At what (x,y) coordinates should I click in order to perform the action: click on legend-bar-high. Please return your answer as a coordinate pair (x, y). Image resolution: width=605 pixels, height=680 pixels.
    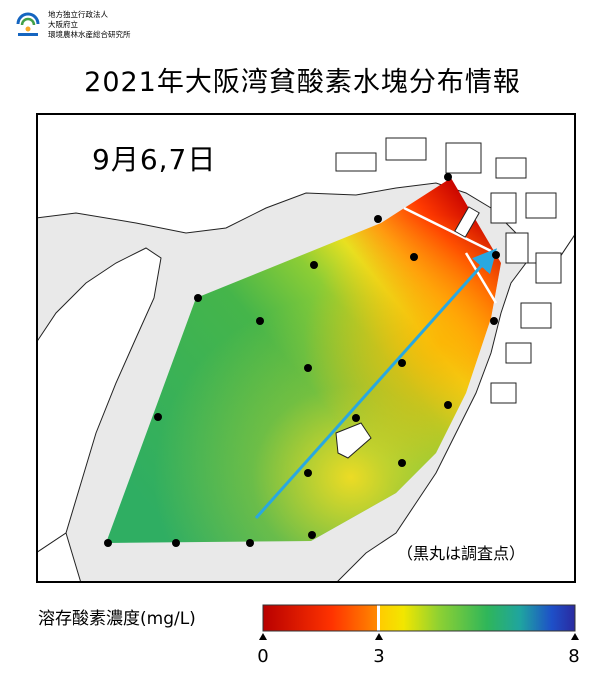
    Looking at the image, I should click on (477, 618).